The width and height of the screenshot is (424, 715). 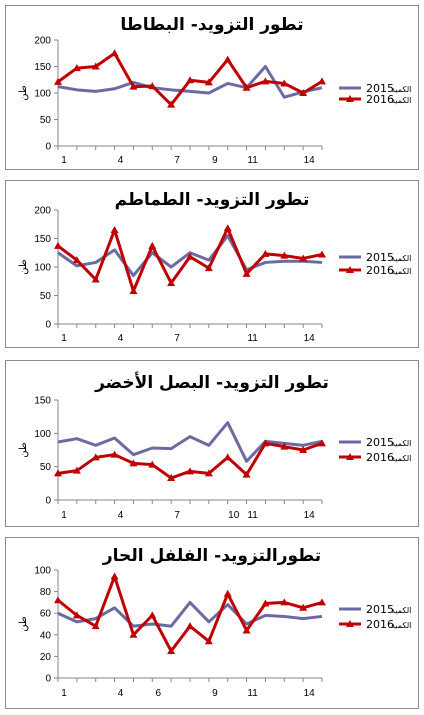 What do you see at coordinates (46, 592) in the screenshot?
I see `y-tick-label: 80` at bounding box center [46, 592].